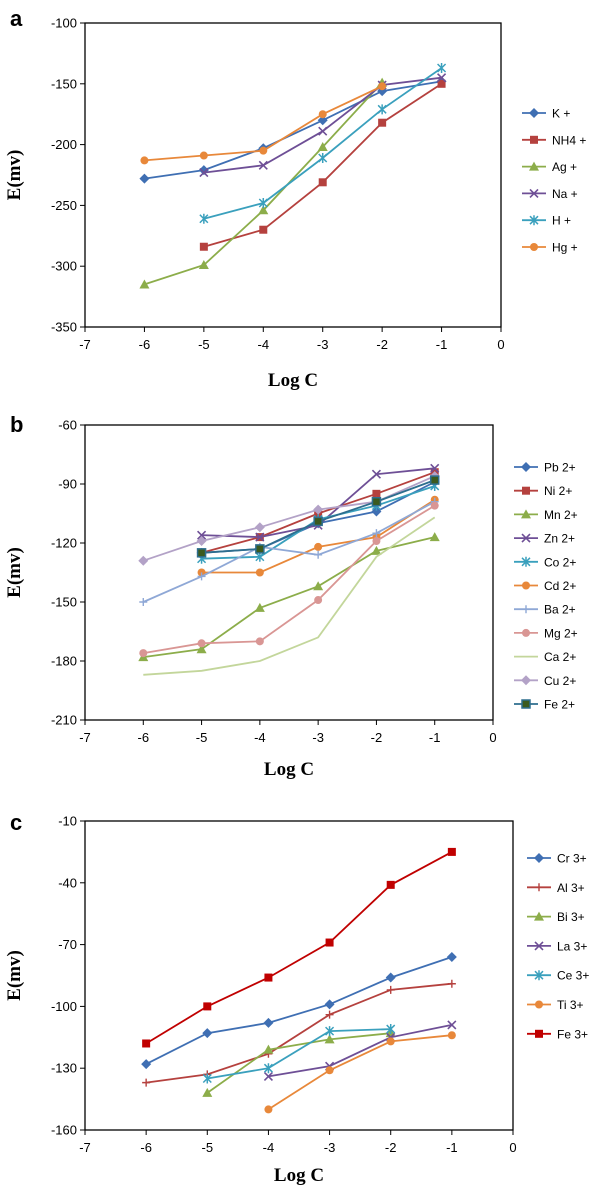 This screenshot has height=1190, width=598. Describe the element at coordinates (64, 23) in the screenshot. I see `y-tick-label: -100` at that location.